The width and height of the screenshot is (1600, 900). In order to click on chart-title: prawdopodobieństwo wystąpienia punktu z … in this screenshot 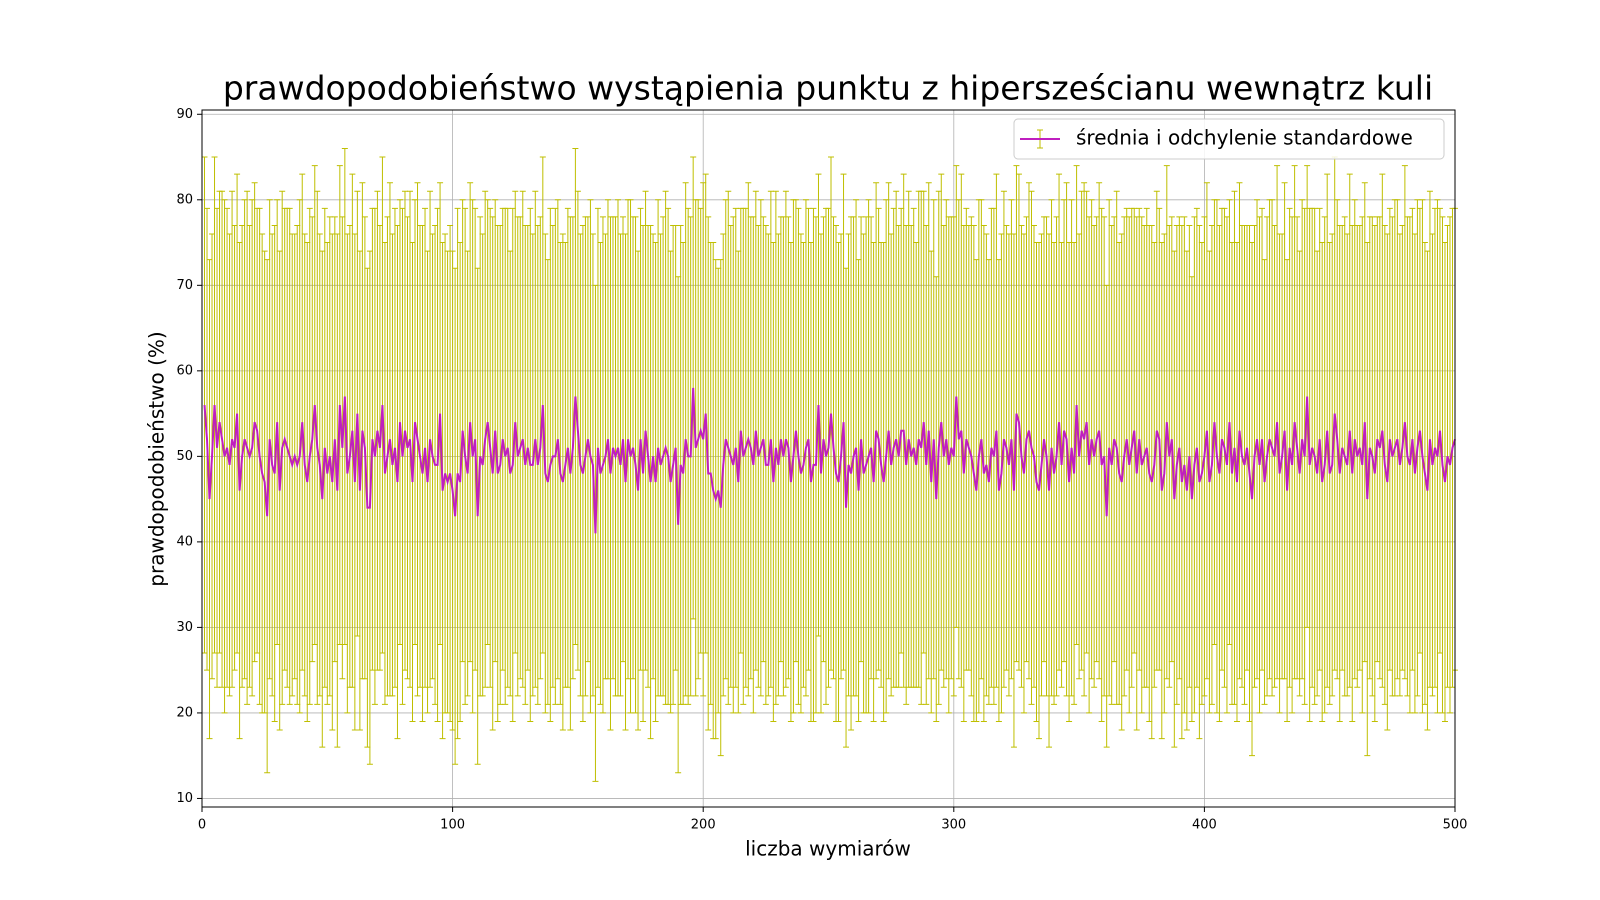, I will do `click(828, 88)`.